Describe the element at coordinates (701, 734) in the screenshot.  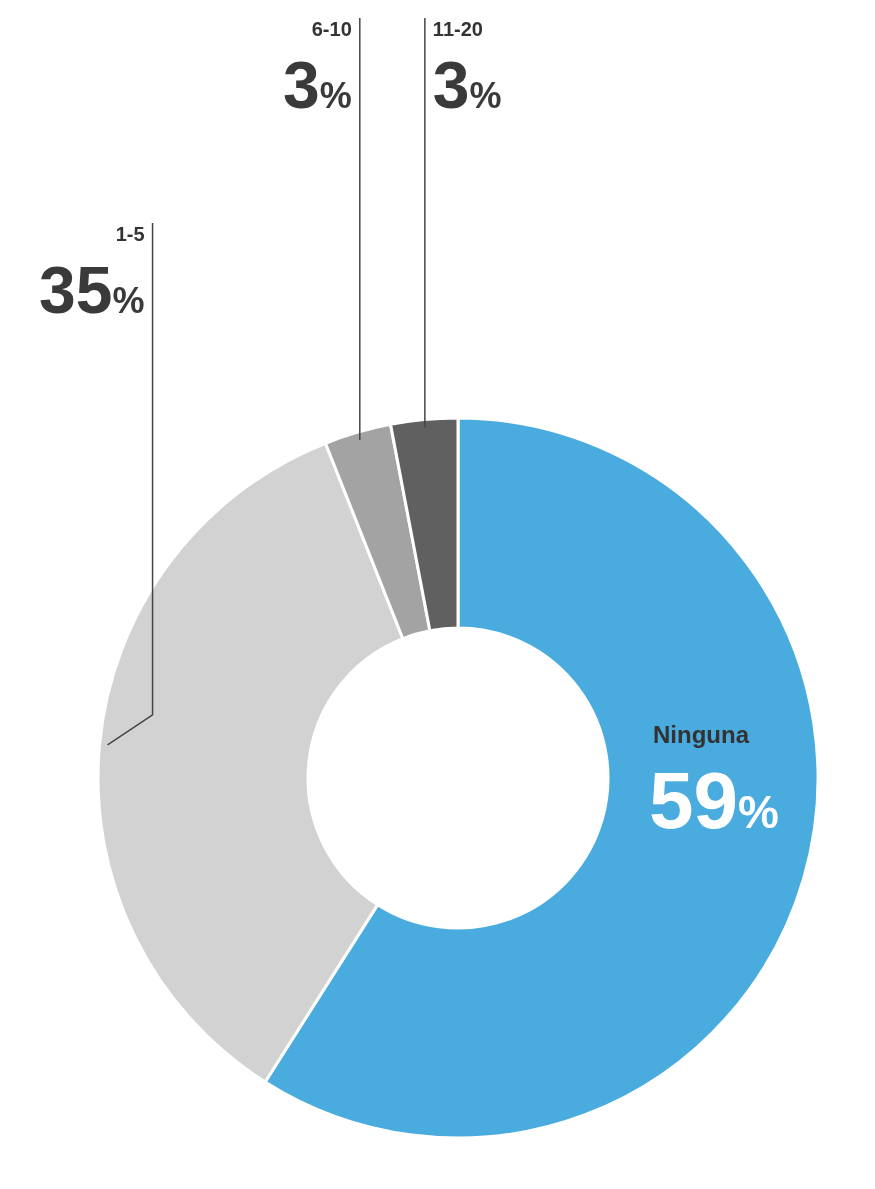
I see `slice-label: Ninguna` at that location.